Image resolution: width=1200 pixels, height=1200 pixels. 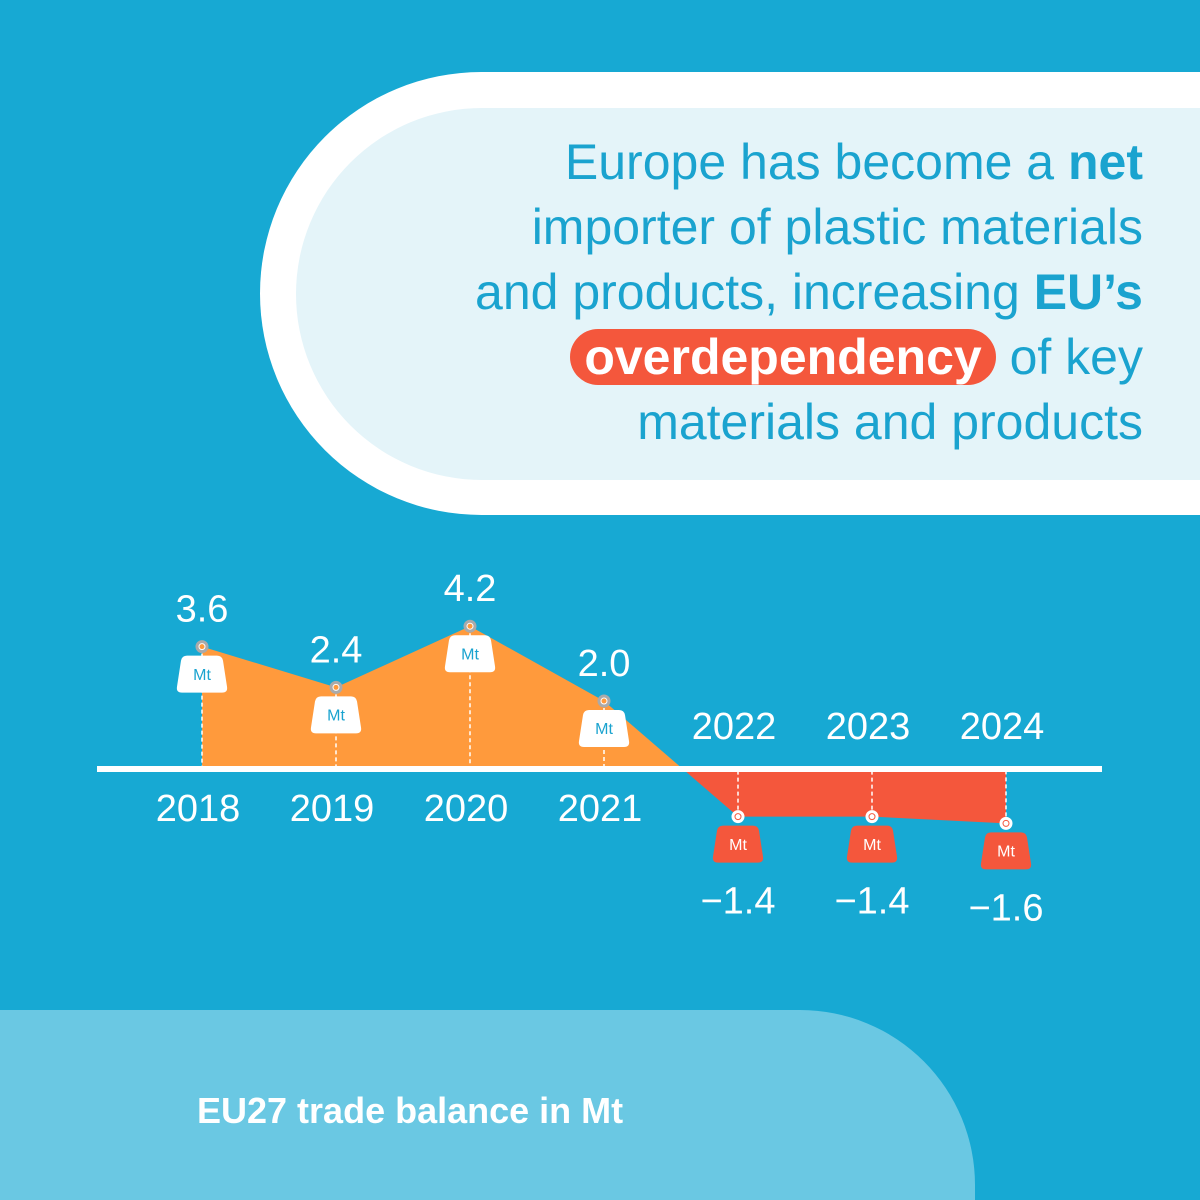 What do you see at coordinates (783, 357) in the screenshot?
I see `headline-text: overdependency` at bounding box center [783, 357].